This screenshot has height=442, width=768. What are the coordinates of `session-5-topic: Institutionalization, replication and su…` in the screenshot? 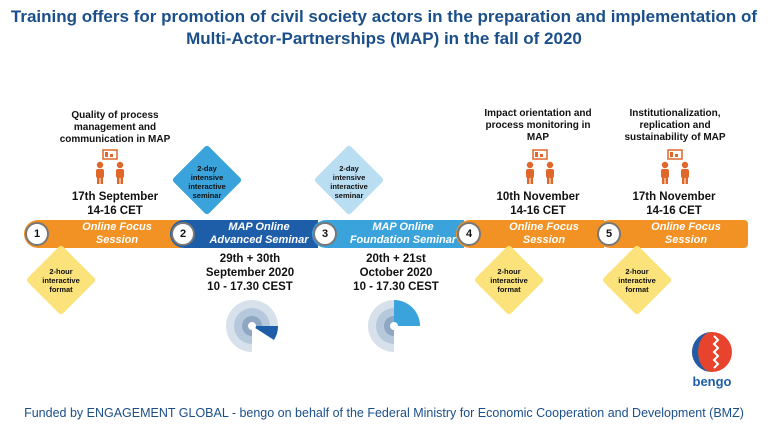 It's located at (675, 125).